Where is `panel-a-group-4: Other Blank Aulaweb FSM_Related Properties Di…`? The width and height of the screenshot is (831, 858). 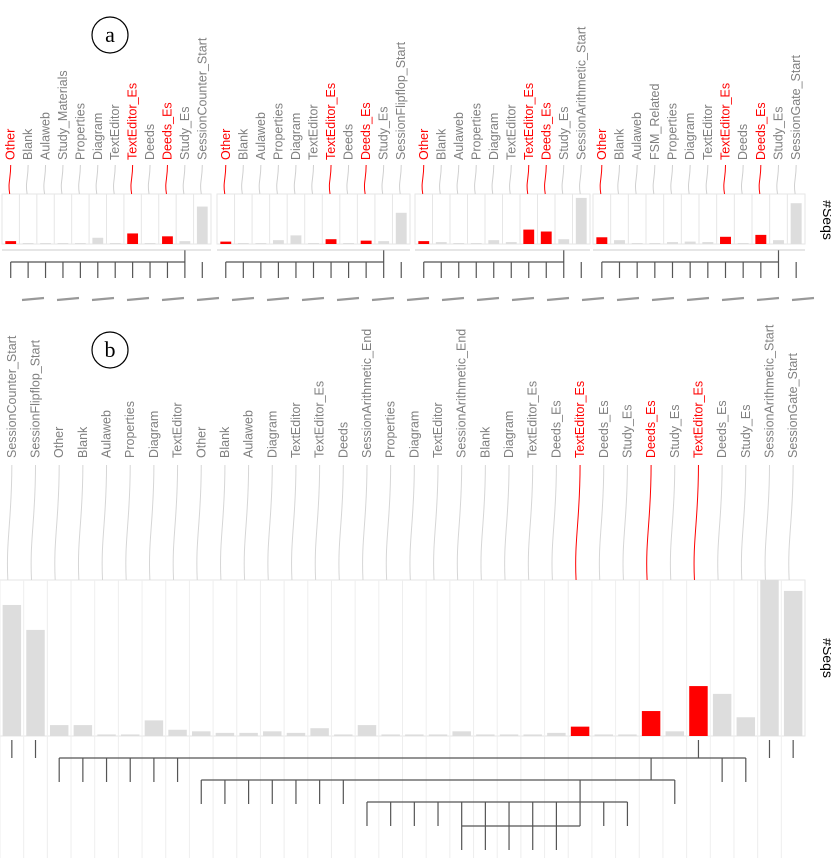
panel-a-group-4: Other Blank Aulaweb FSM_Related Properties Di… is located at coordinates (699, 166).